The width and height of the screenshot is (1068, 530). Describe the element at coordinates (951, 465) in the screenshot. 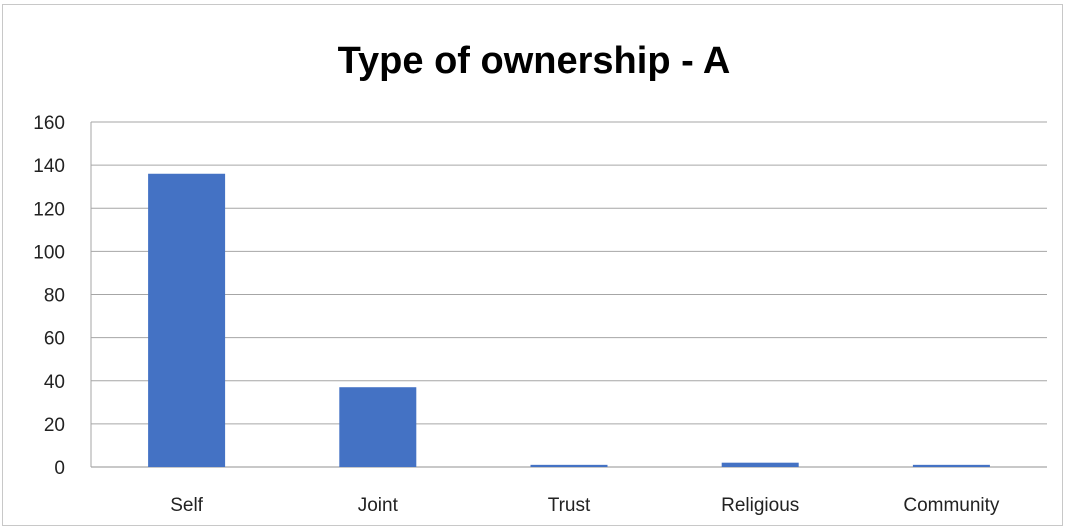

I see `bar-community` at that location.